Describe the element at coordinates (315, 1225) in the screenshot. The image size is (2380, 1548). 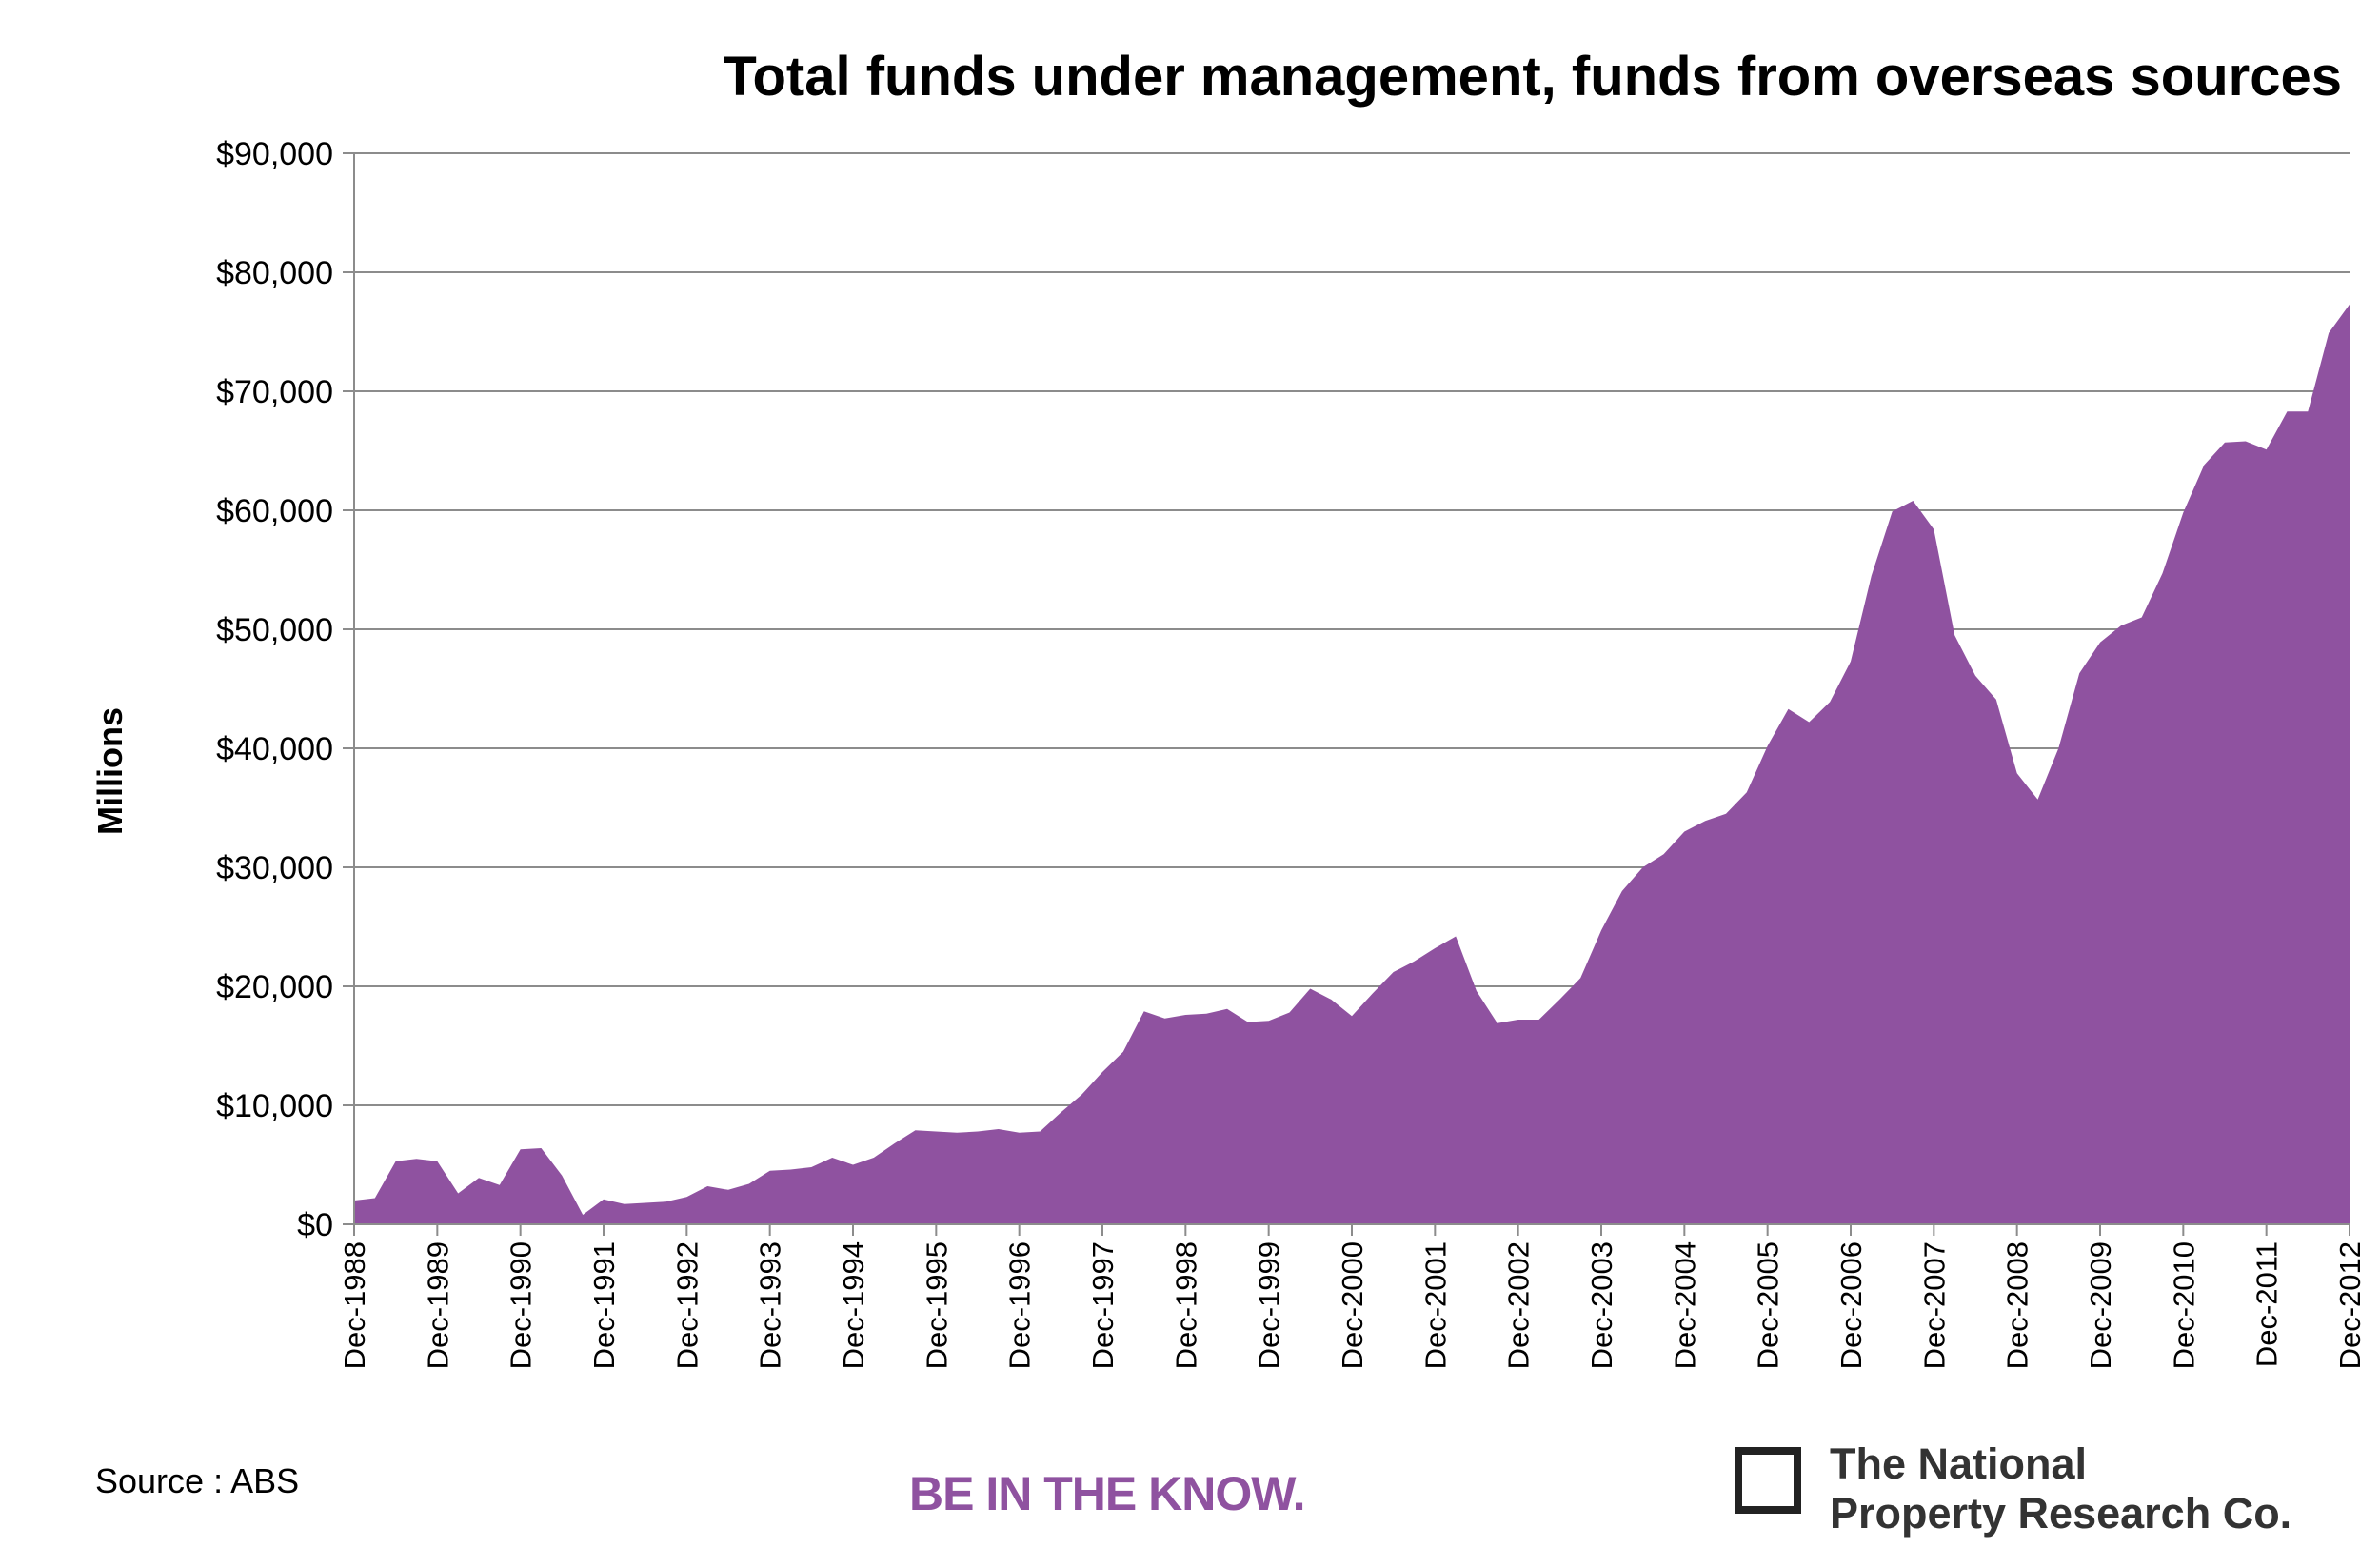
I see `y-tick-label: $0` at that location.